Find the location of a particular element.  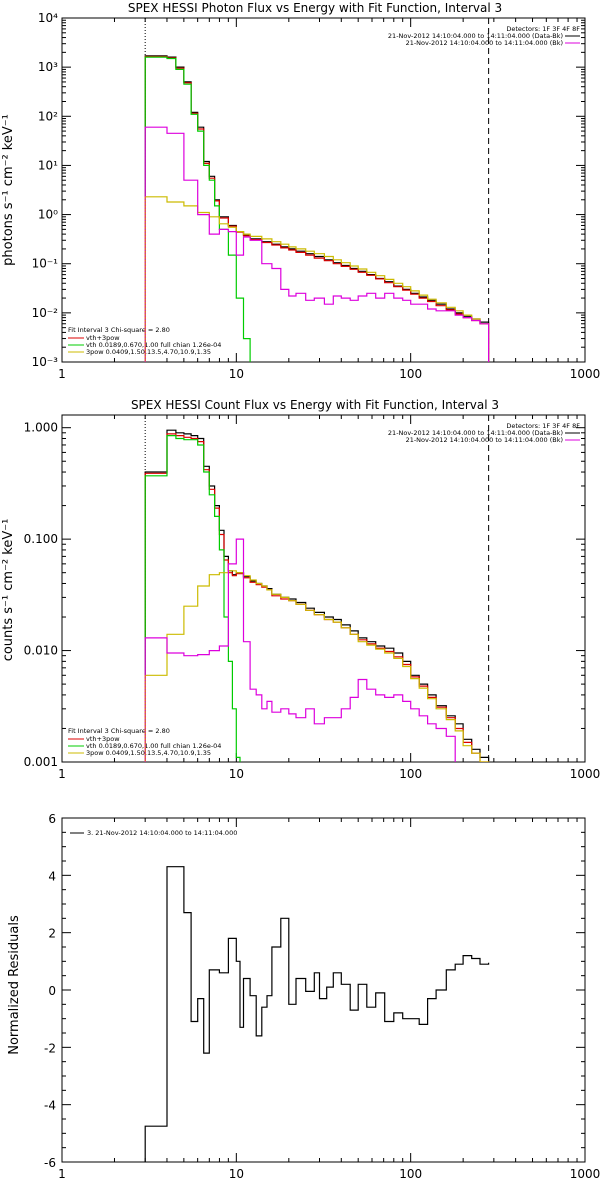

series-residuals is located at coordinates (317, 1014).